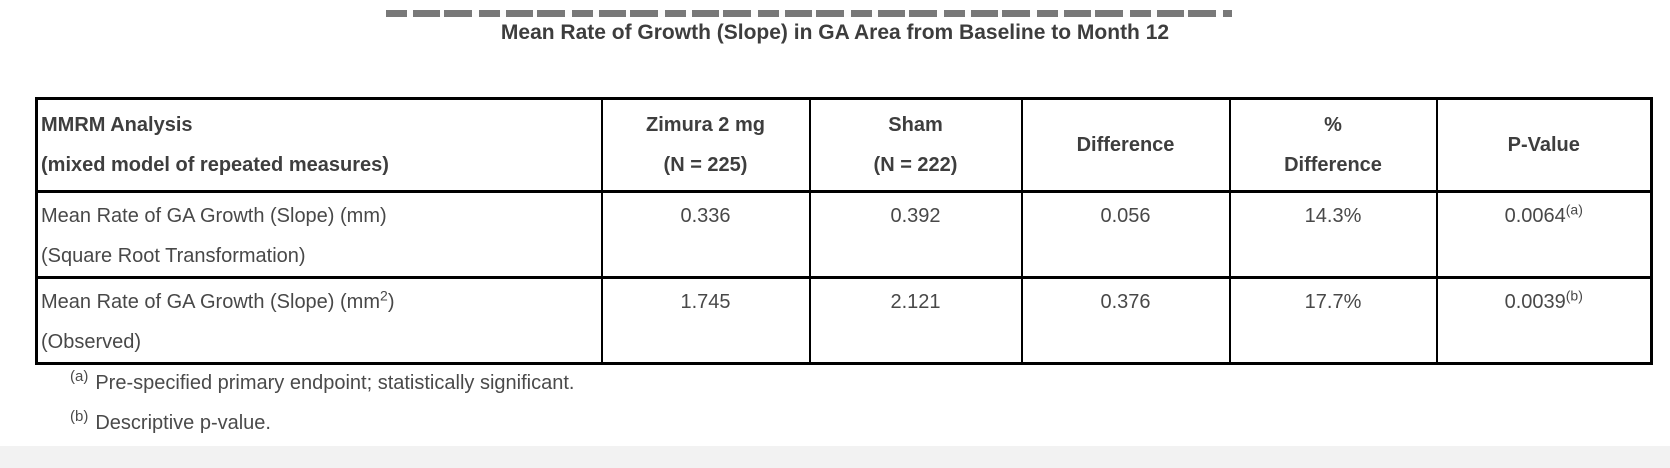  I want to click on row2-zimura-value: 1.745, so click(705, 320).